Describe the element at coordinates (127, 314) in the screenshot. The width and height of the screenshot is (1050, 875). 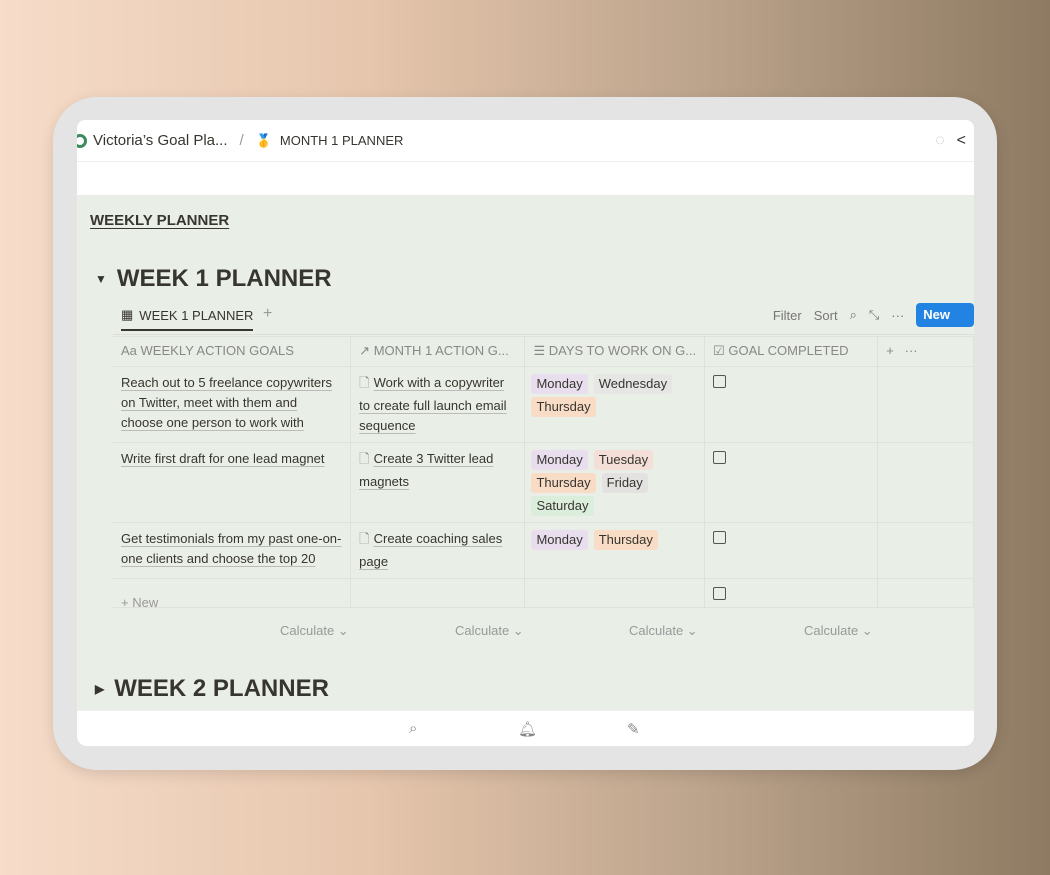
I see `table-icon: ▦` at that location.